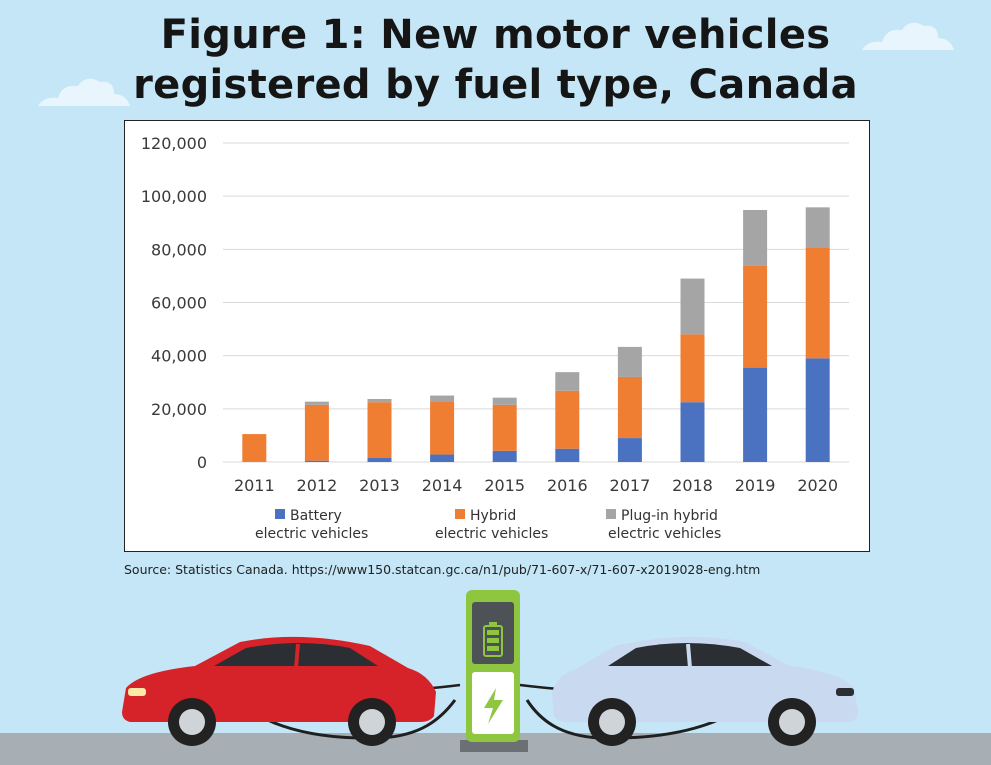 Image resolution: width=991 pixels, height=765 pixels. What do you see at coordinates (493, 516) in the screenshot?
I see `legend-label: Hybrid` at bounding box center [493, 516].